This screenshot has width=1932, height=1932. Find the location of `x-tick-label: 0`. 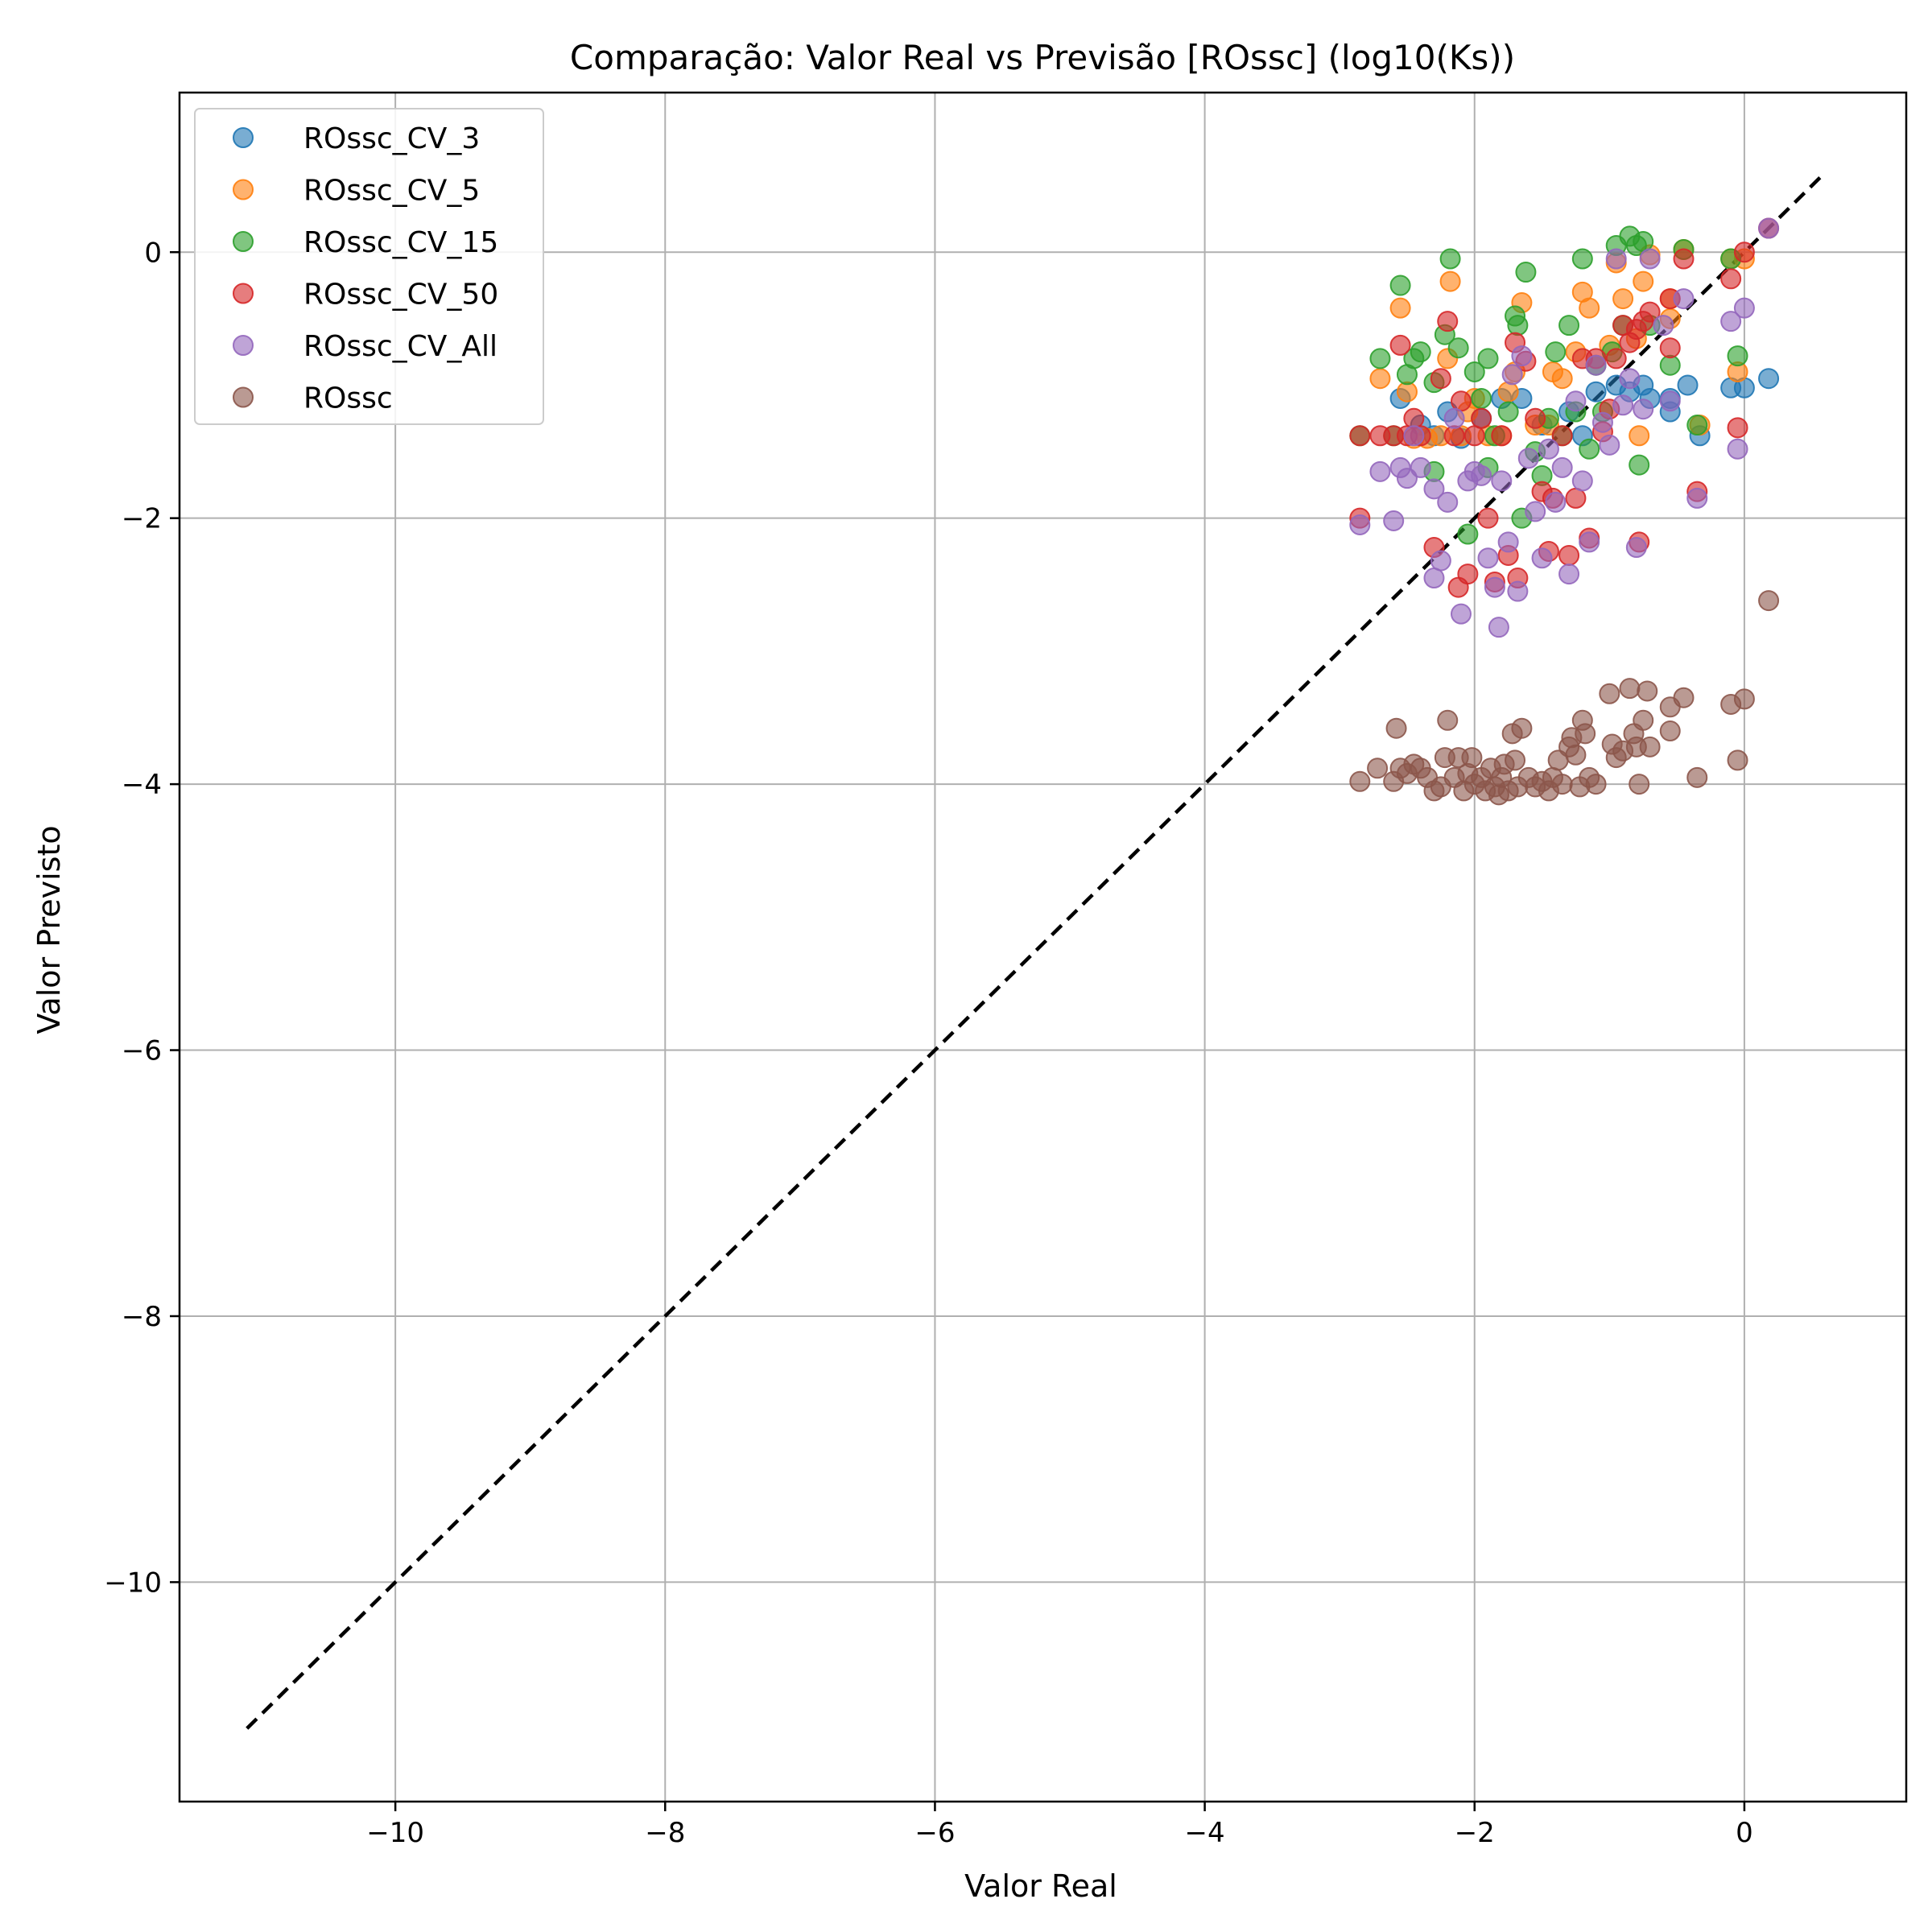

x-tick-label: 0 is located at coordinates (1744, 1833).